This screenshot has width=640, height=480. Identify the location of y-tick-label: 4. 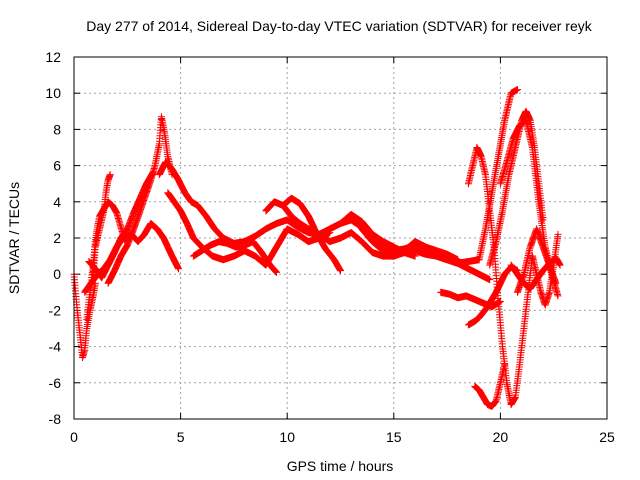
(57, 202).